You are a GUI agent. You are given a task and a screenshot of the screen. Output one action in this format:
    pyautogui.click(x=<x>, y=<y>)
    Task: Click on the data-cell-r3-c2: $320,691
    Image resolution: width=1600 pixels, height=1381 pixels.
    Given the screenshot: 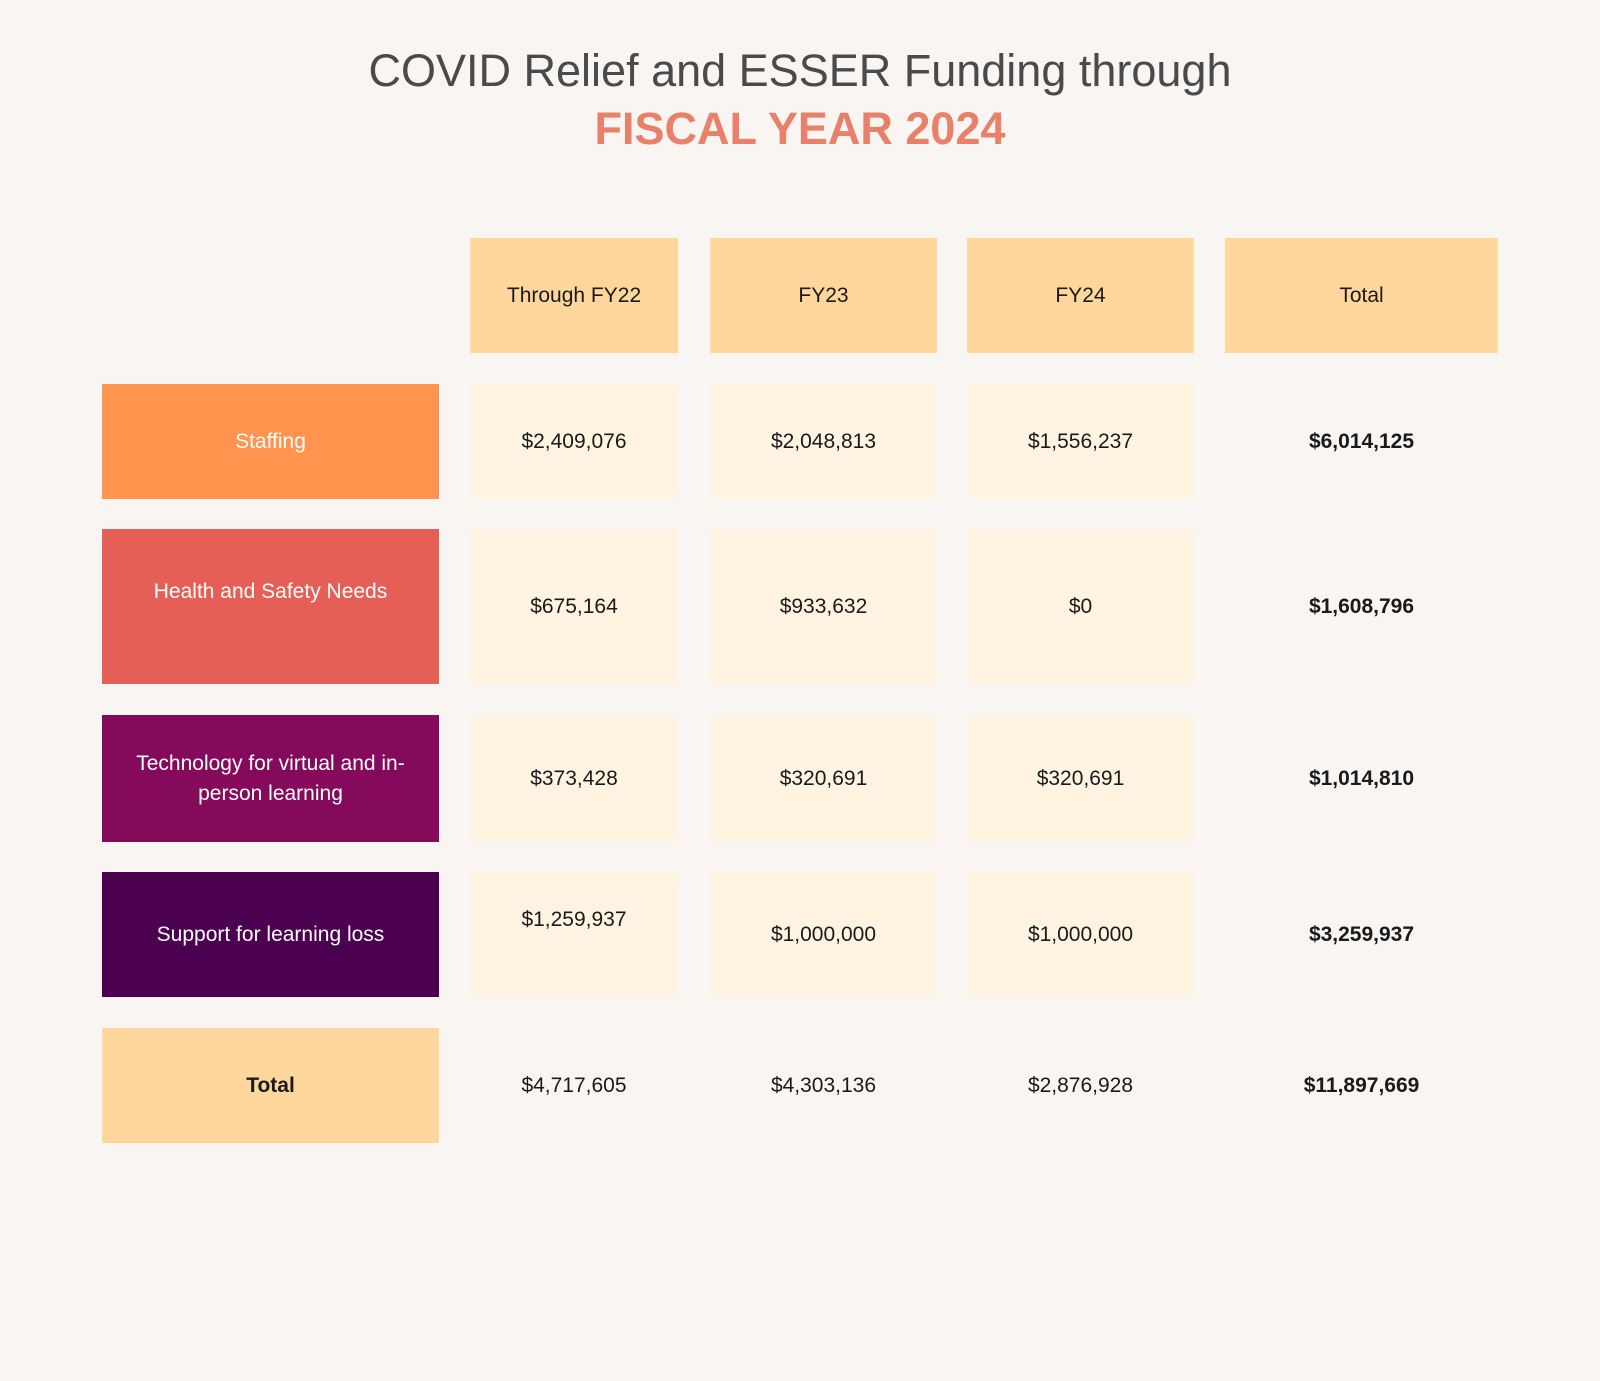 What is the action you would take?
    pyautogui.click(x=823, y=778)
    